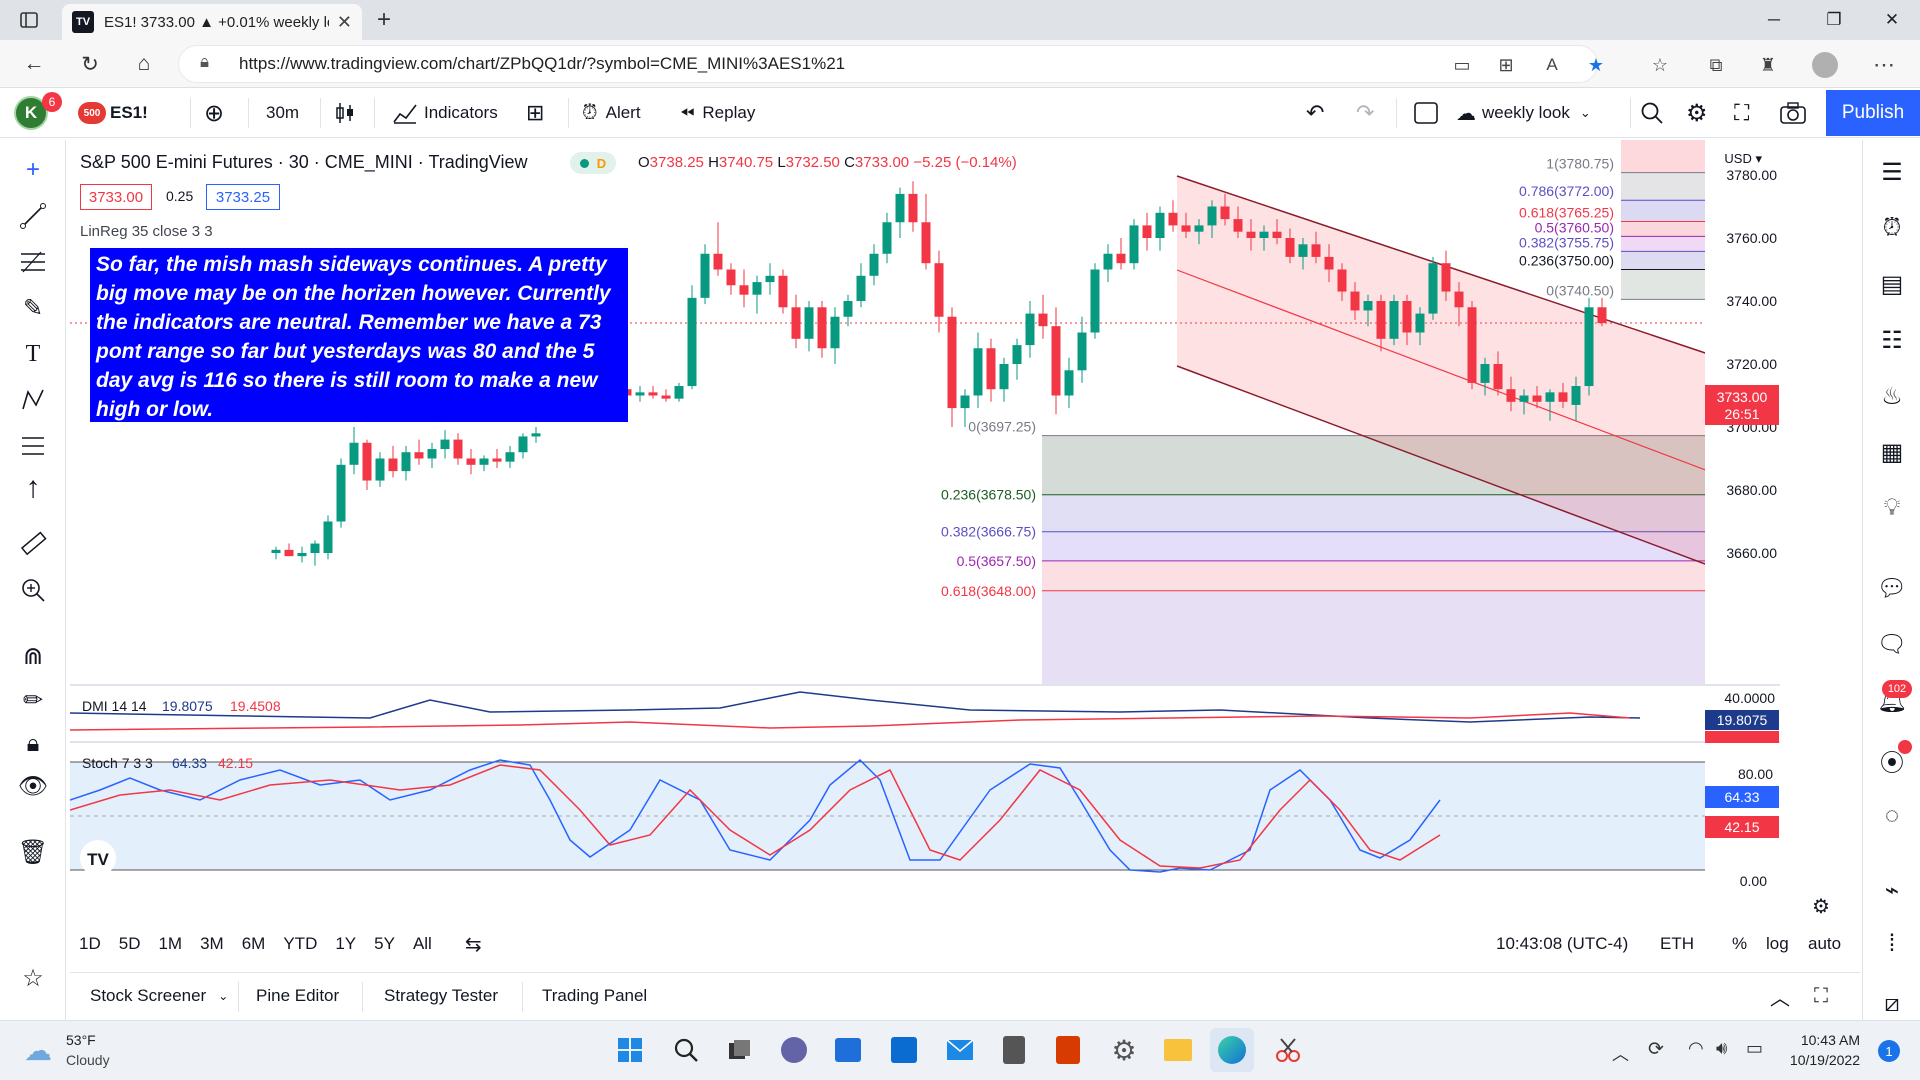 Image resolution: width=1920 pixels, height=1080 pixels. I want to click on range-button-1d: 1D, so click(90, 943).